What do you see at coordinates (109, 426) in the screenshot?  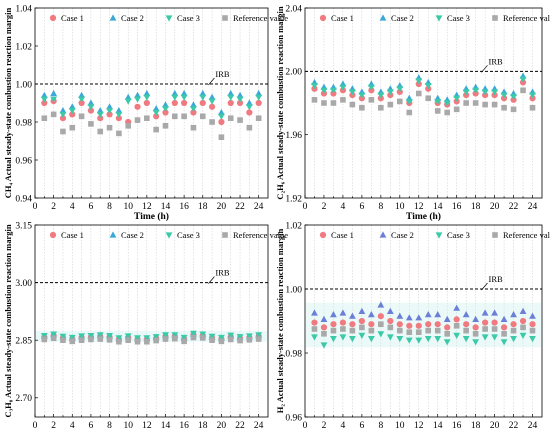 I see `x-tick-label: 8` at bounding box center [109, 426].